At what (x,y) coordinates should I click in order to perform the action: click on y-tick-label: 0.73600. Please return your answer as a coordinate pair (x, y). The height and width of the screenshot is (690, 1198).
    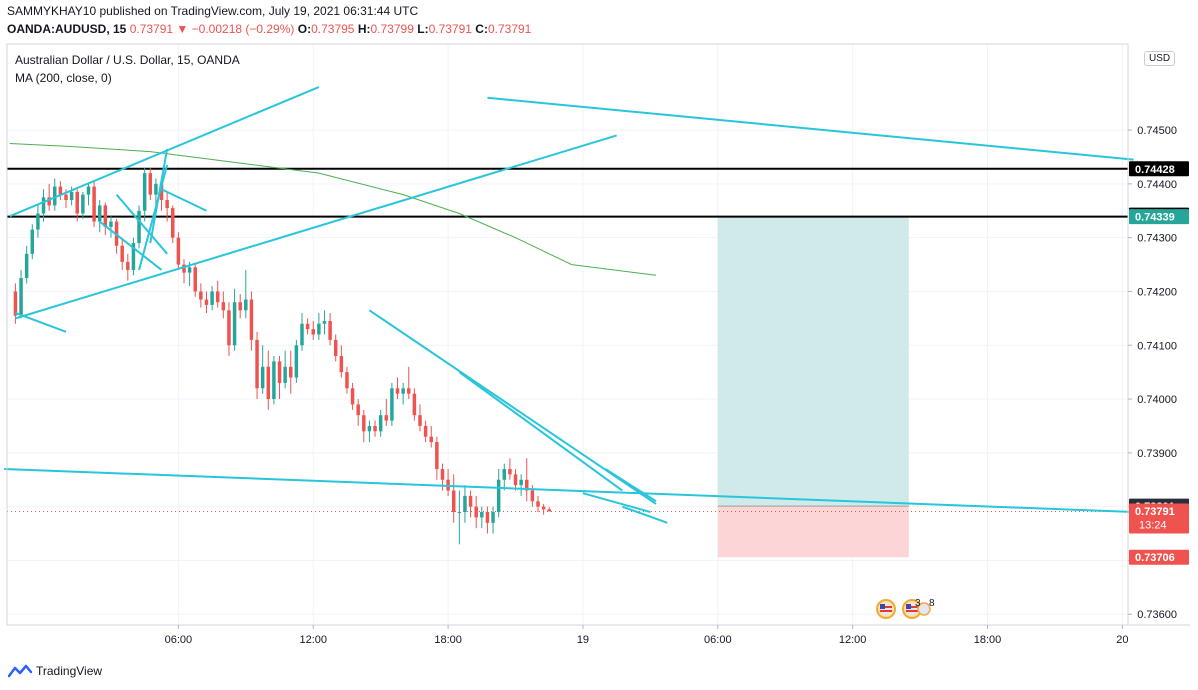
    Looking at the image, I should click on (1157, 615).